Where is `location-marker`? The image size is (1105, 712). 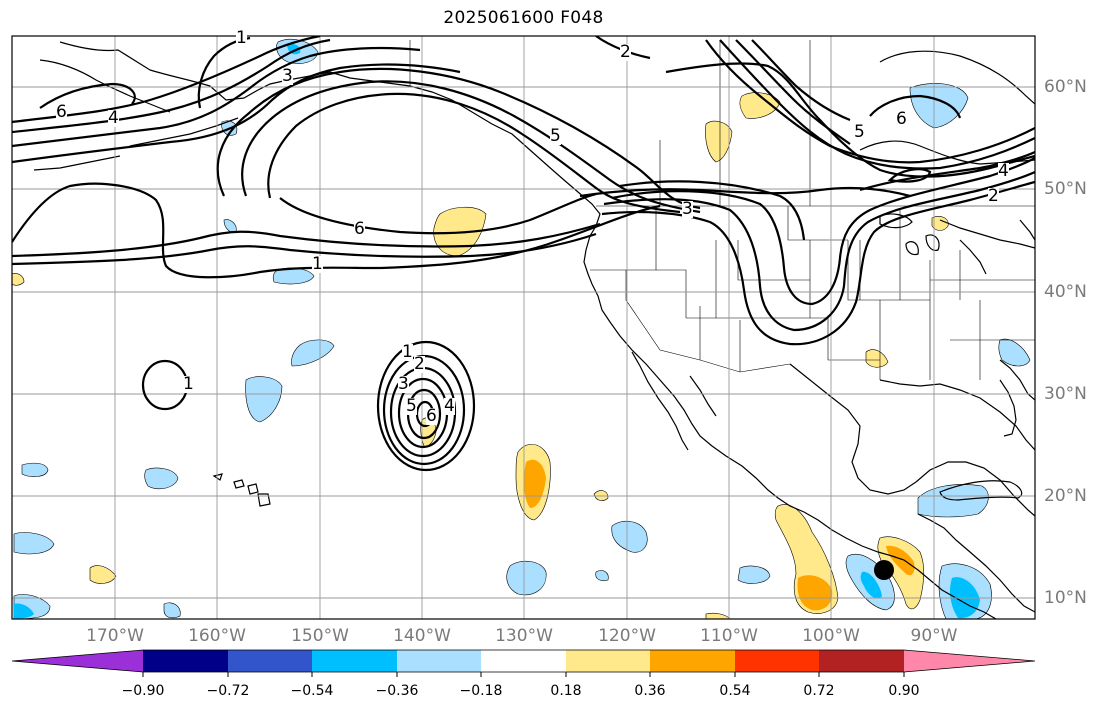
location-marker is located at coordinates (884, 570).